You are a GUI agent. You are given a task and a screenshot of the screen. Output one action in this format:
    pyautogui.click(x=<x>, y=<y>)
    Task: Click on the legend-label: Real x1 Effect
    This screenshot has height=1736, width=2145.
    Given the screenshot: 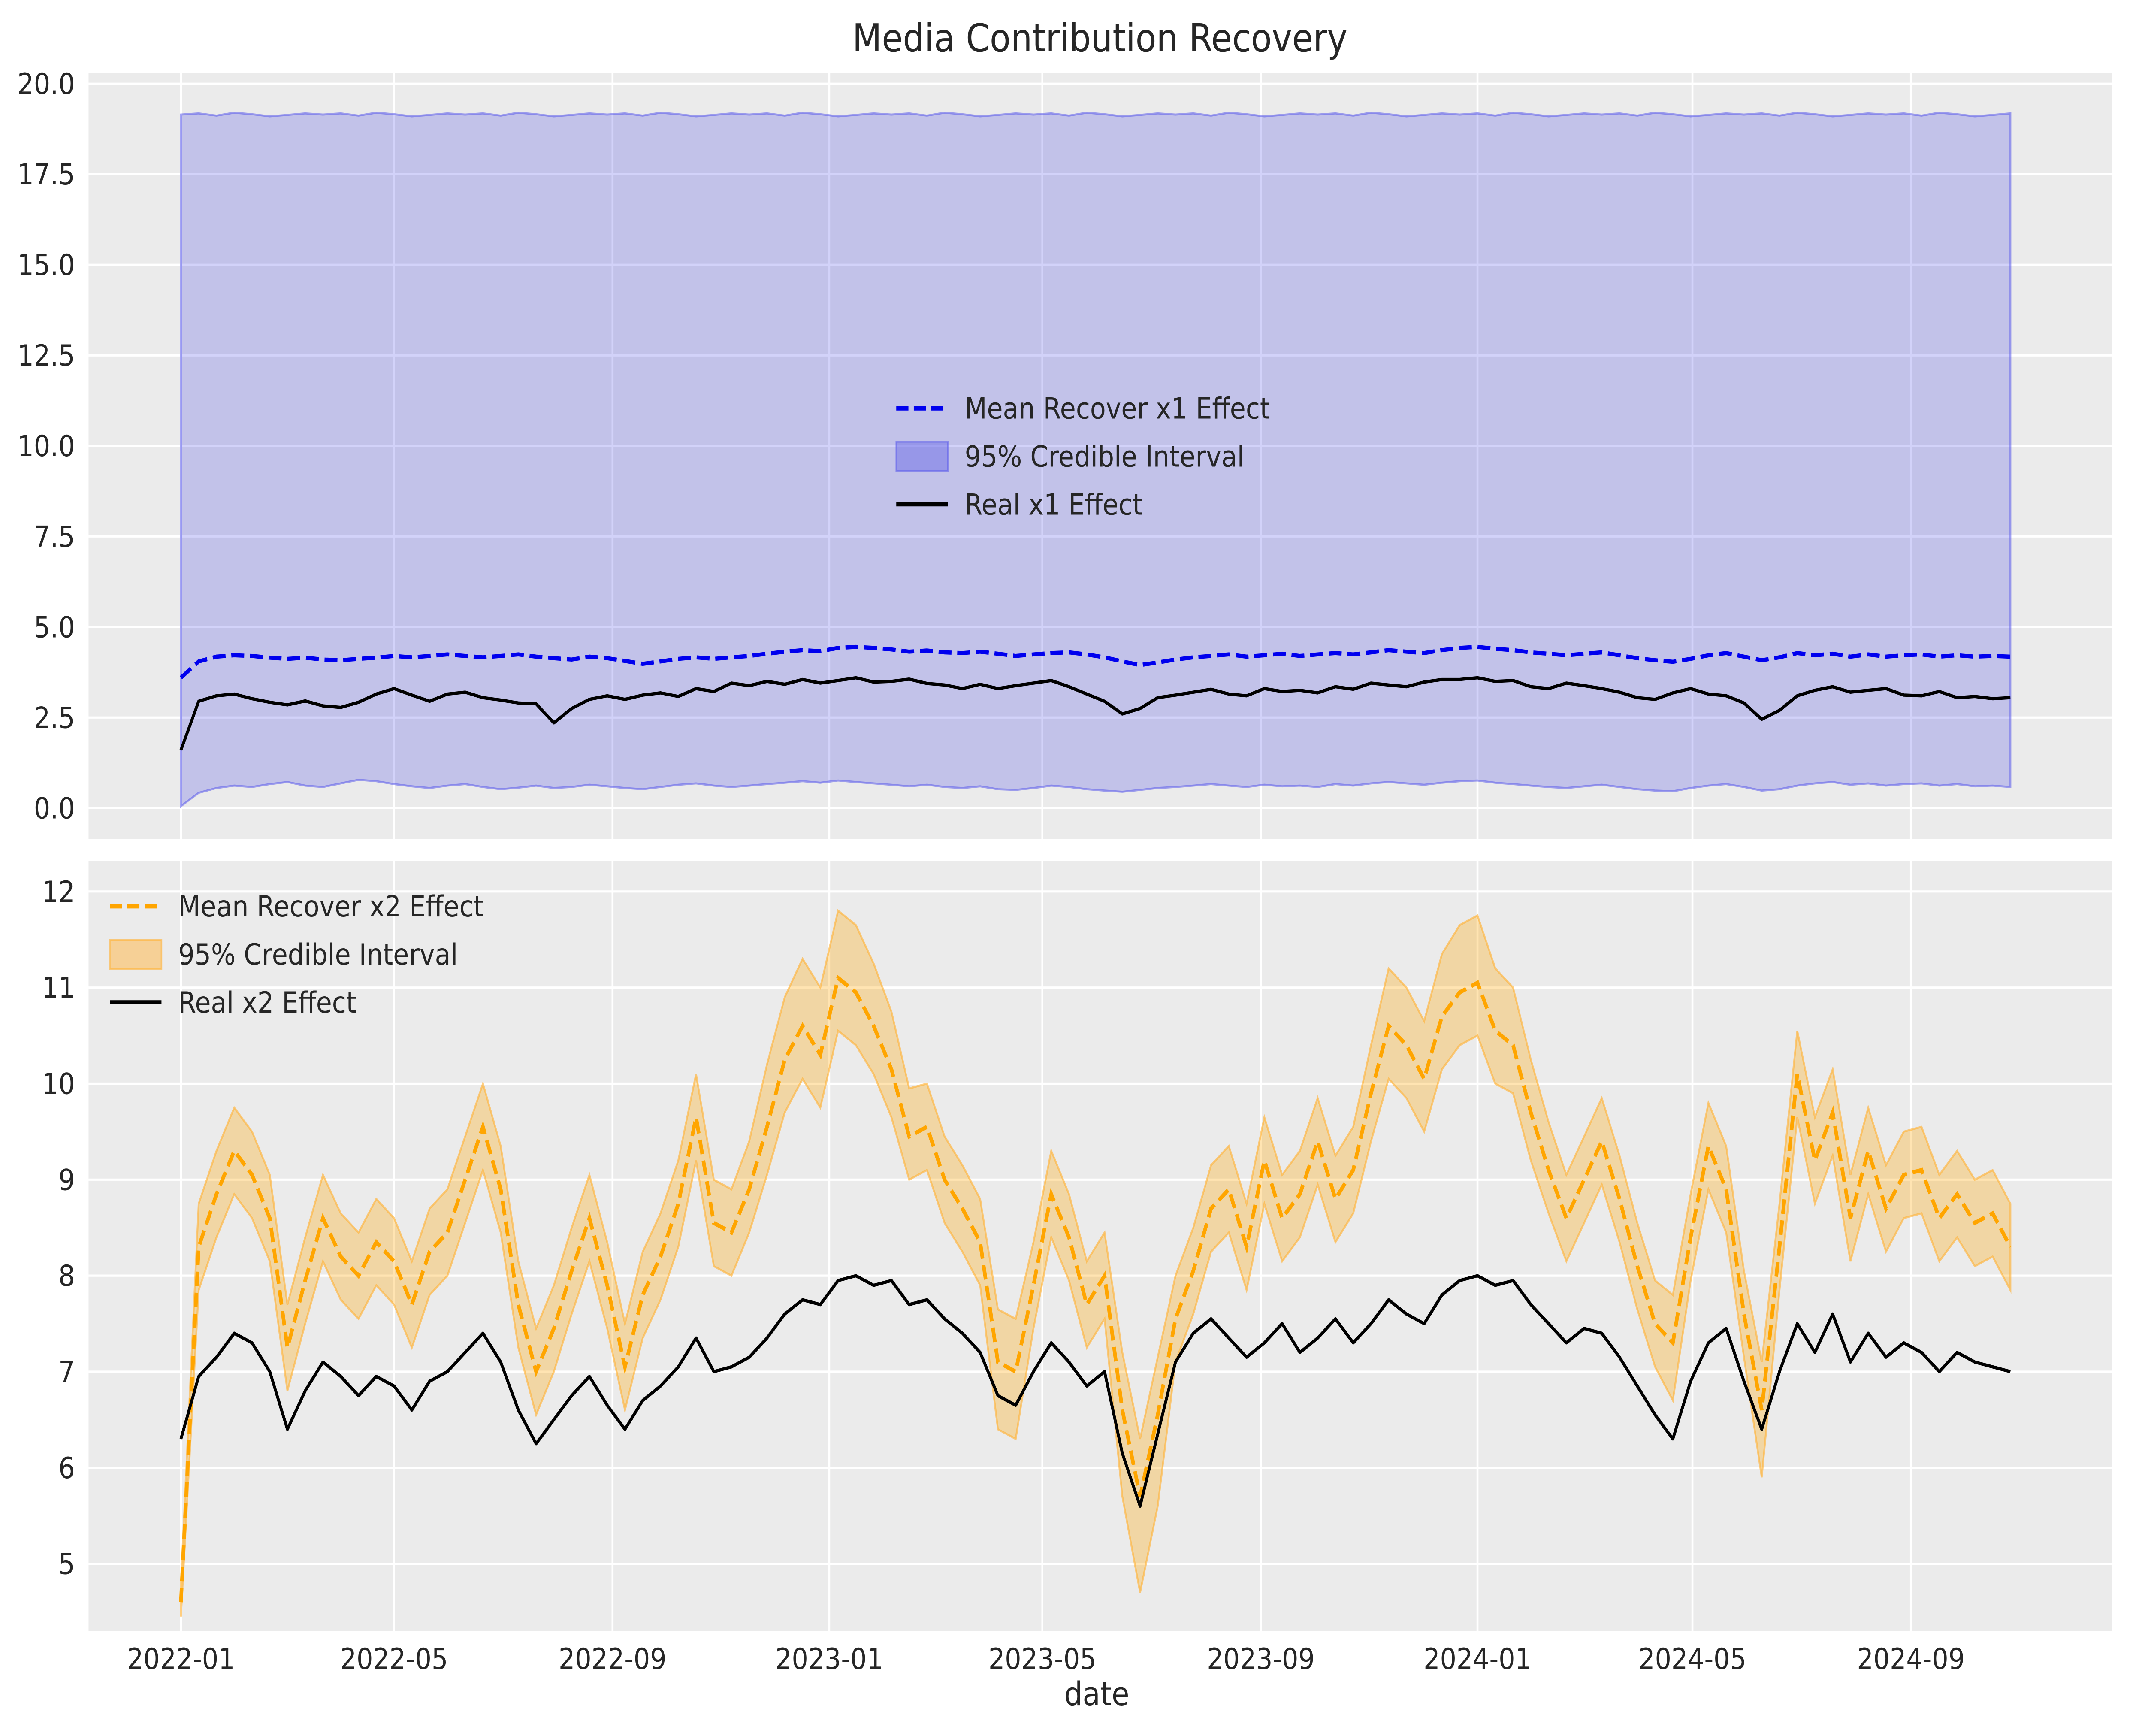 What is the action you would take?
    pyautogui.click(x=1054, y=505)
    